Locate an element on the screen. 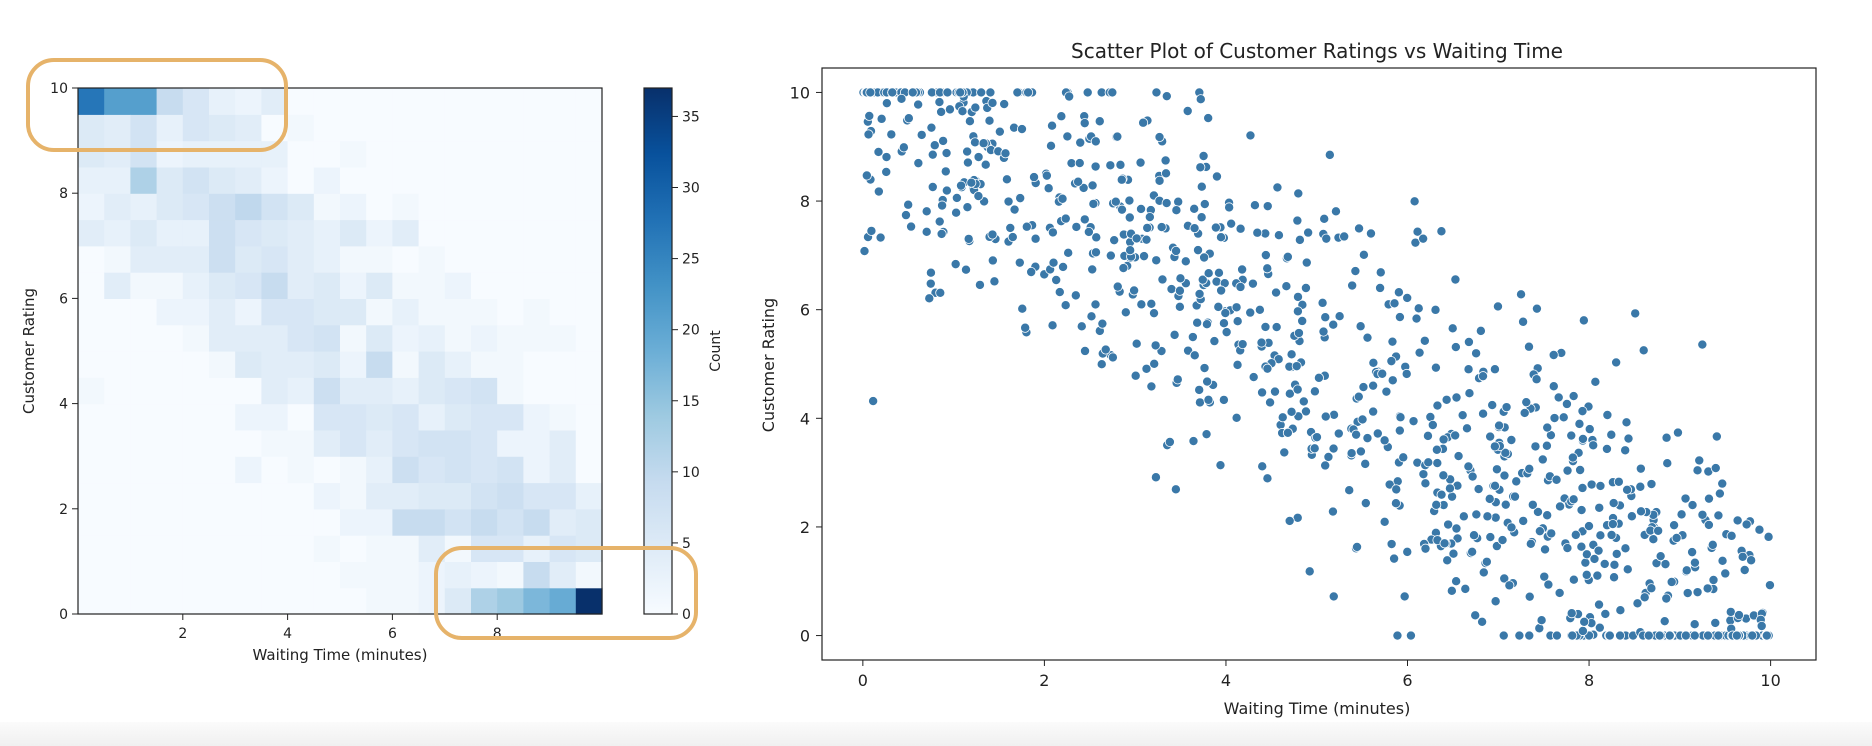 Image resolution: width=1872 pixels, height=746 pixels. scatter-y-tick-label: 2 is located at coordinates (805, 527).